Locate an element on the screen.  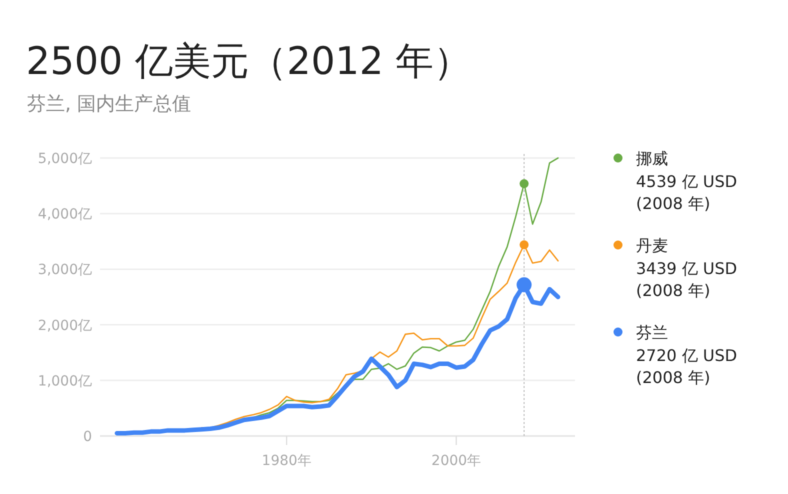
chart-subtitle: 芬兰, 国内生产总值 is located at coordinates (109, 104).